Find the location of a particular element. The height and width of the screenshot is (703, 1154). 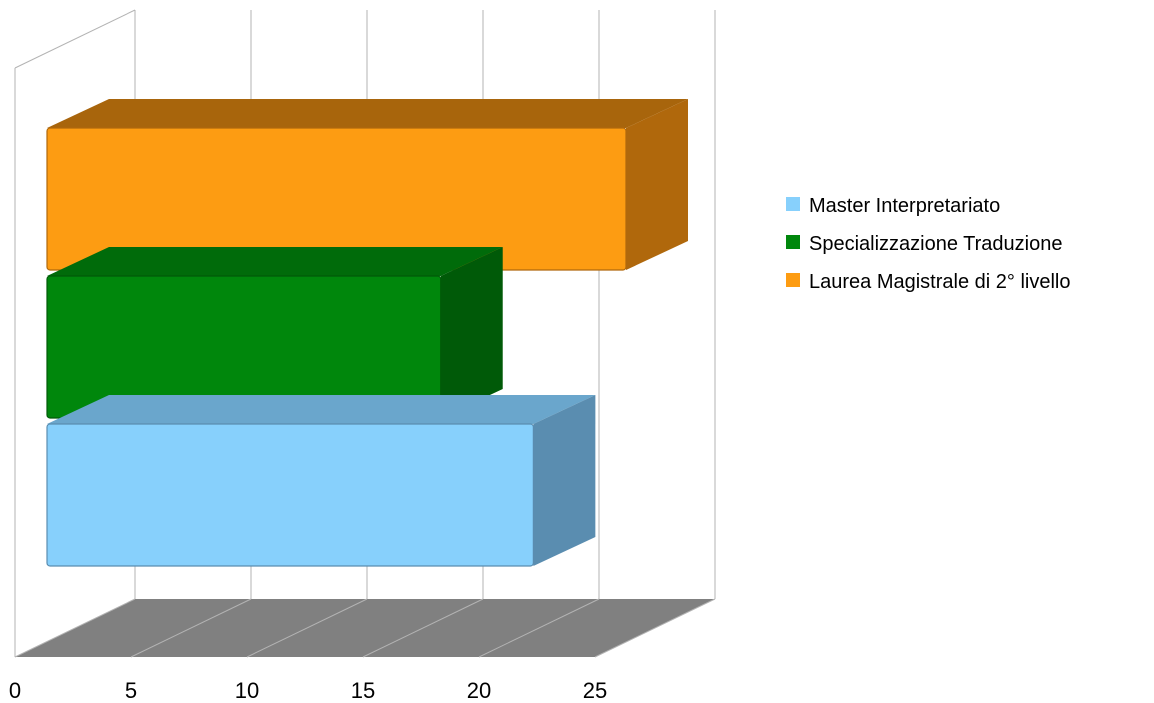

x-axis-ticks: 0 5 10 15 20 25 is located at coordinates (308, 690).